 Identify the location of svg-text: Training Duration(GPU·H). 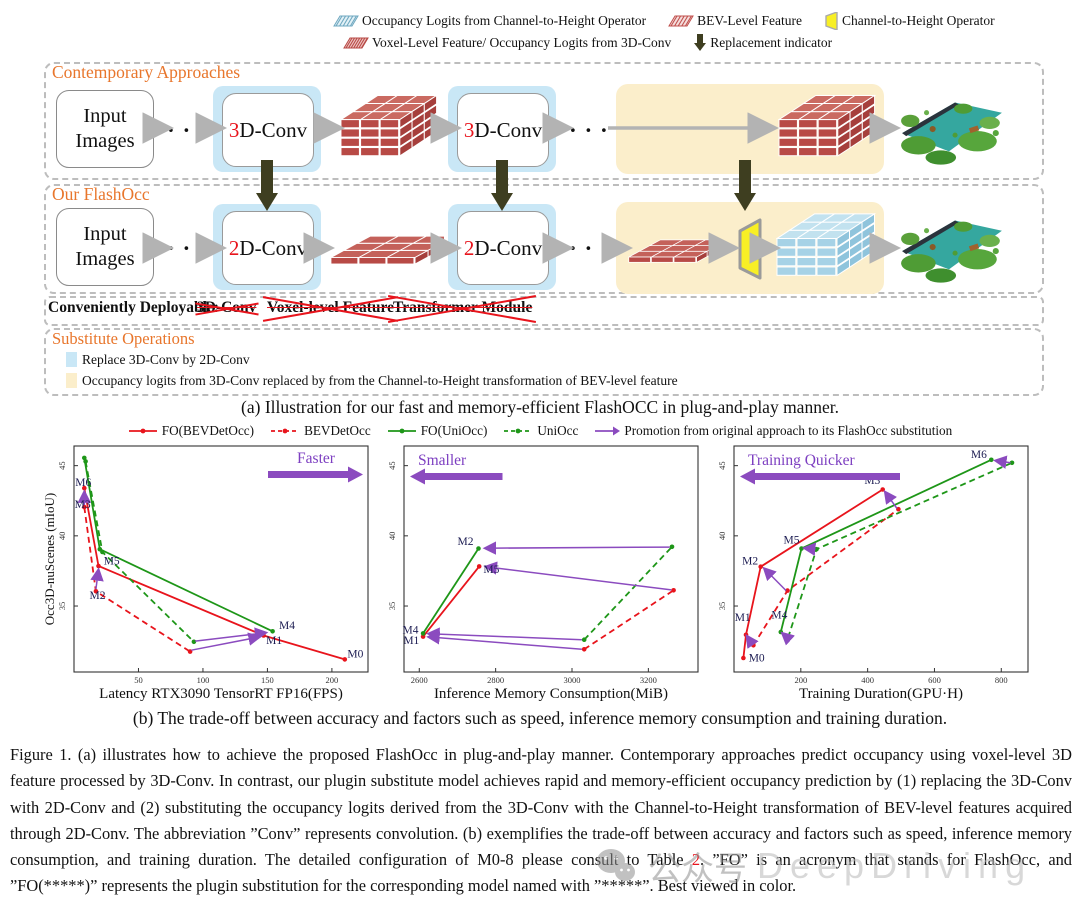
(881, 694).